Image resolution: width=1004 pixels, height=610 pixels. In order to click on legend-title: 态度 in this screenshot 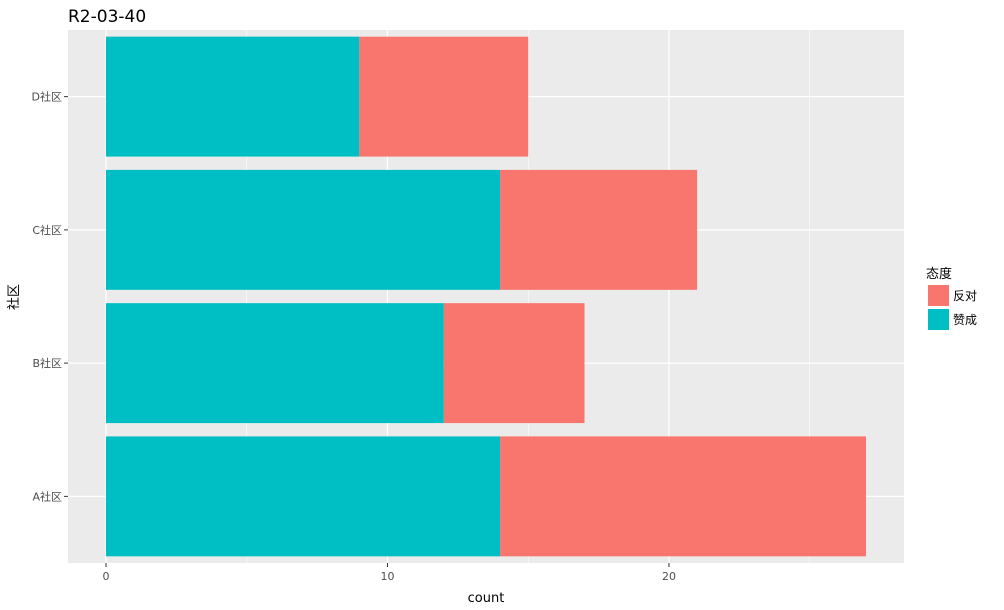, I will do `click(939, 274)`.